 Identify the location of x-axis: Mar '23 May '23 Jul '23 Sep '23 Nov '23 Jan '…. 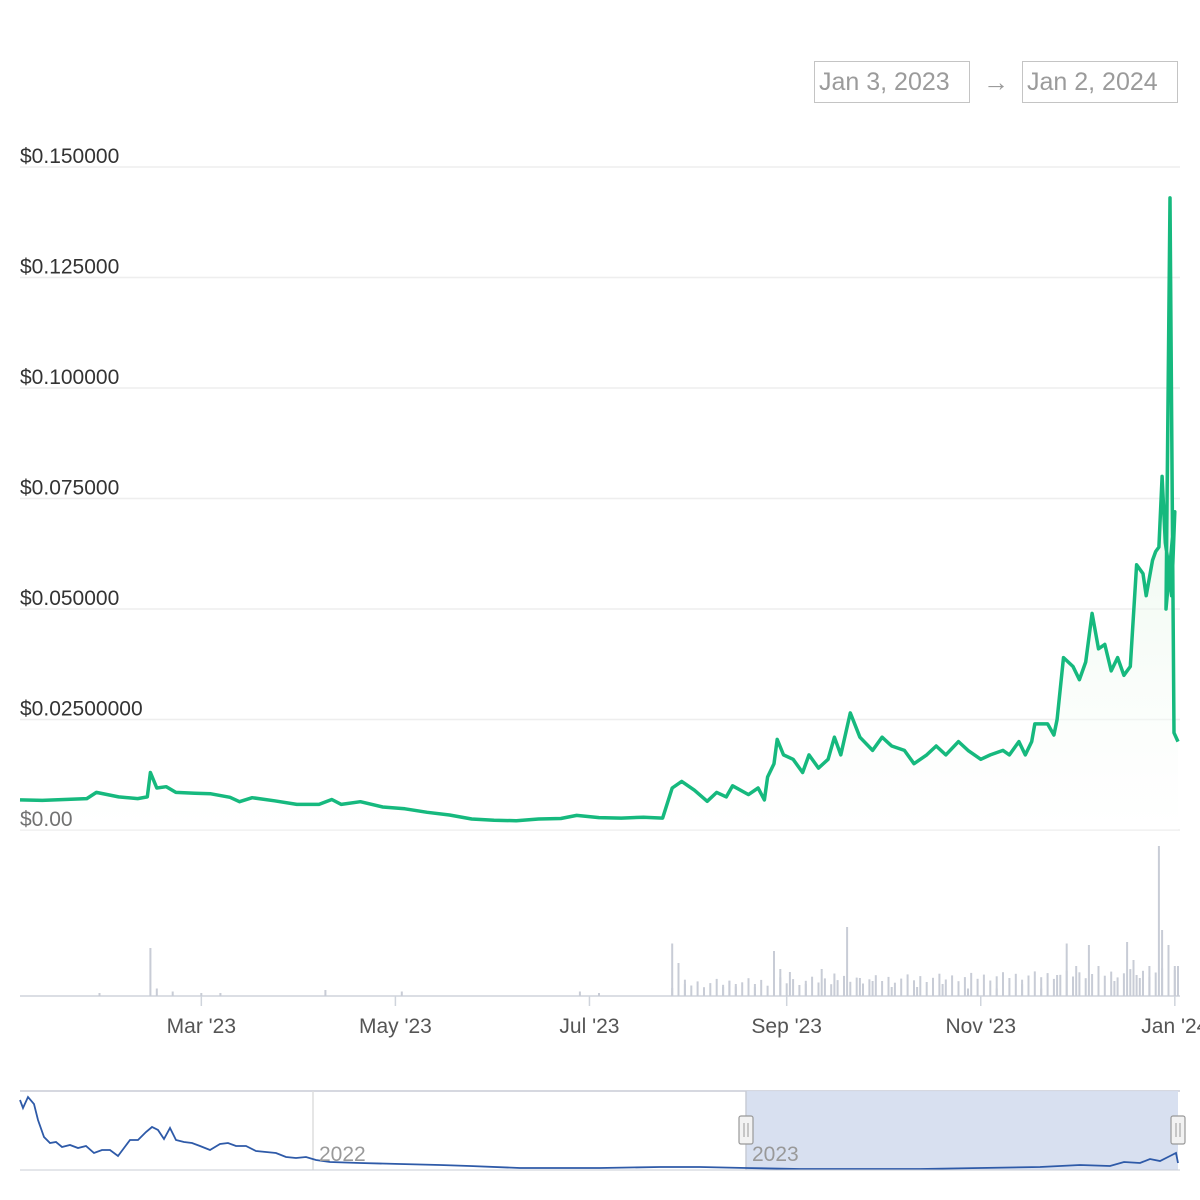
(683, 1017).